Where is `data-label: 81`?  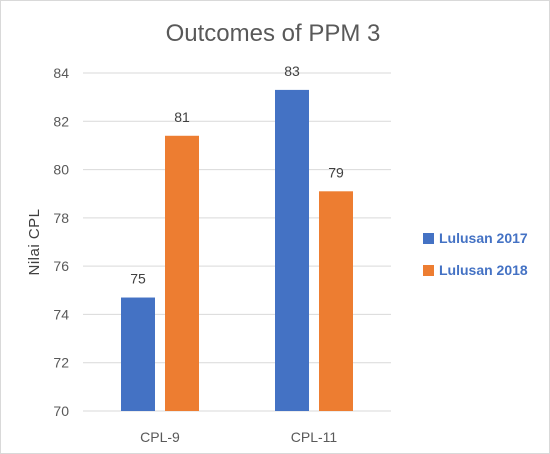 data-label: 81 is located at coordinates (182, 117).